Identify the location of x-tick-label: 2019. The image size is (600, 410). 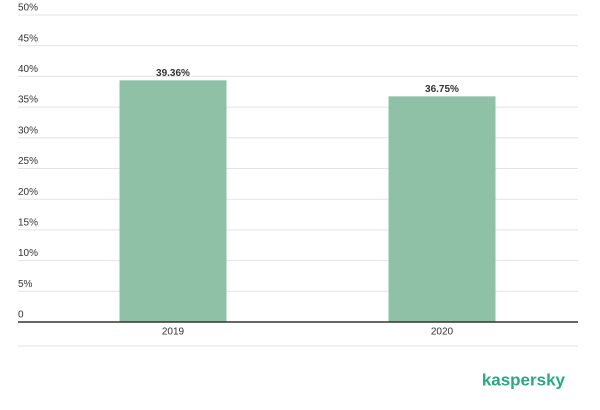
(173, 332).